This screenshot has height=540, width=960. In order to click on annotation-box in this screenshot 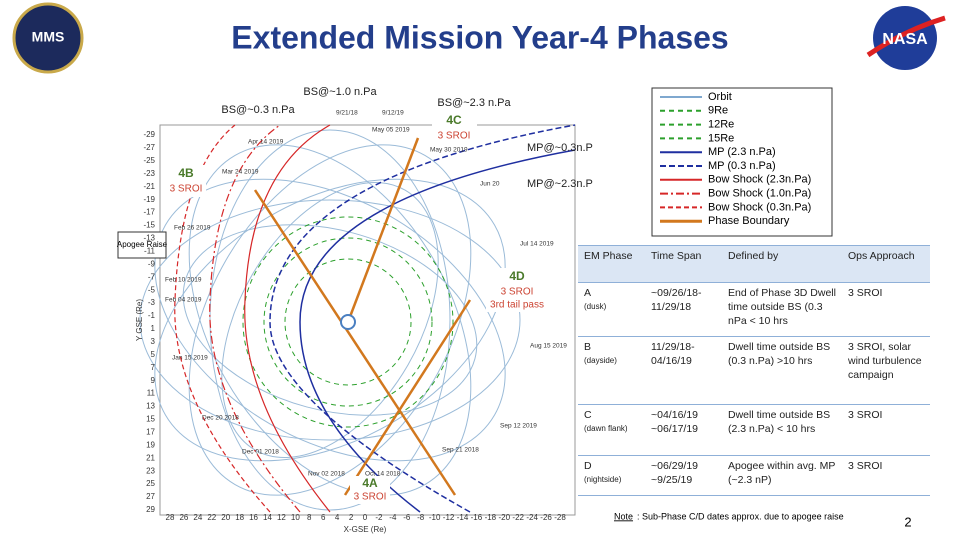, I will do `click(142, 245)`.